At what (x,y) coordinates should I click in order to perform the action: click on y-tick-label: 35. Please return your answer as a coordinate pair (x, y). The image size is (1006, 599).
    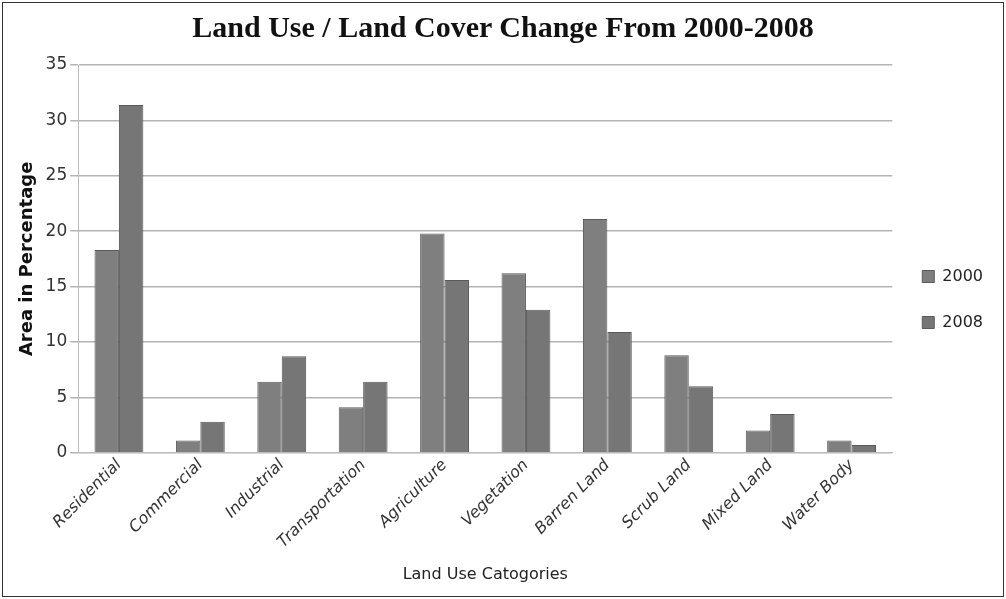
    Looking at the image, I should click on (56, 63).